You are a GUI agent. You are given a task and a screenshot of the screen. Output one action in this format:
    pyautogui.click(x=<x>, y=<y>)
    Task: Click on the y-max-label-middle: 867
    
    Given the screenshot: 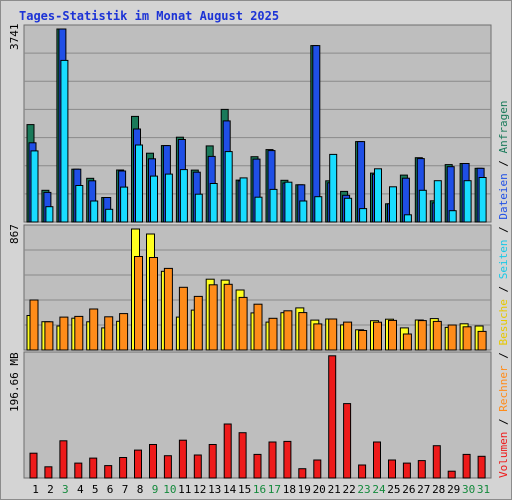 What is the action you would take?
    pyautogui.click(x=14, y=234)
    